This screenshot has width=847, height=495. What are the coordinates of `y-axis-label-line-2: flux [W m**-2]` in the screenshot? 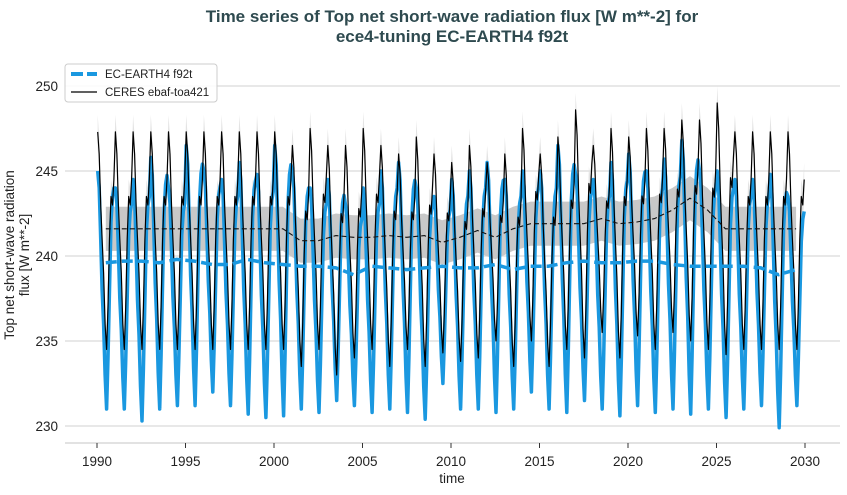 It's located at (24, 255).